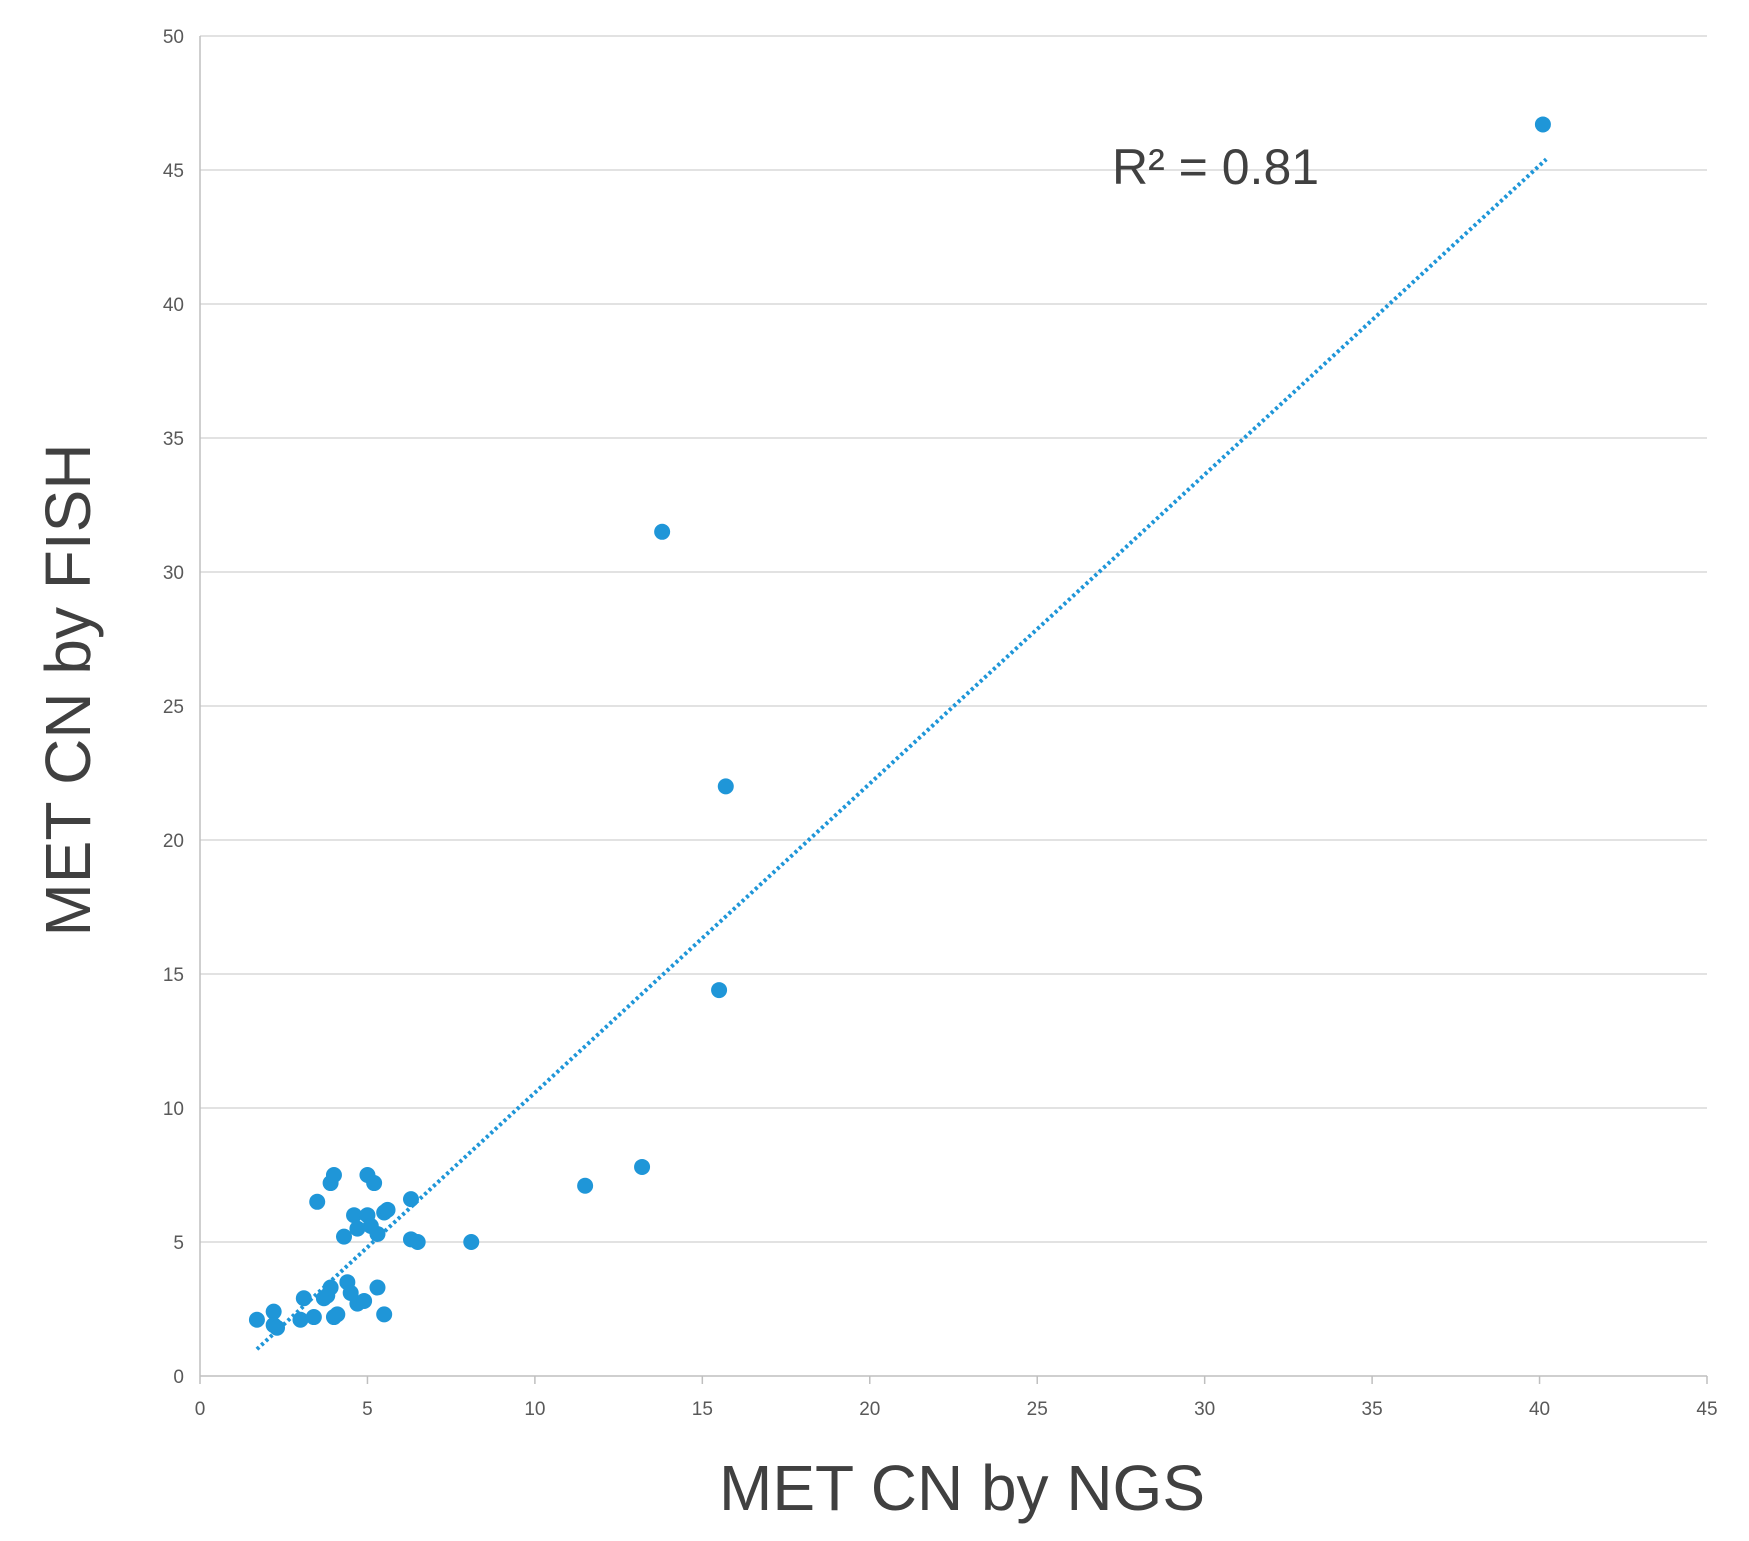 This screenshot has width=1749, height=1541. What do you see at coordinates (173, 1109) in the screenshot?
I see `y-tick-label: 10` at bounding box center [173, 1109].